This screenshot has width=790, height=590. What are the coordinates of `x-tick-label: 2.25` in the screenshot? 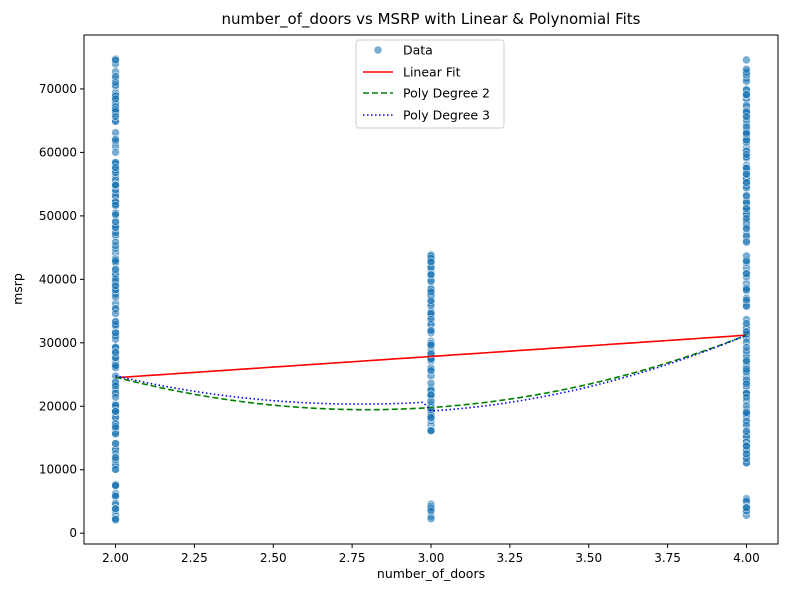 It's located at (194, 558).